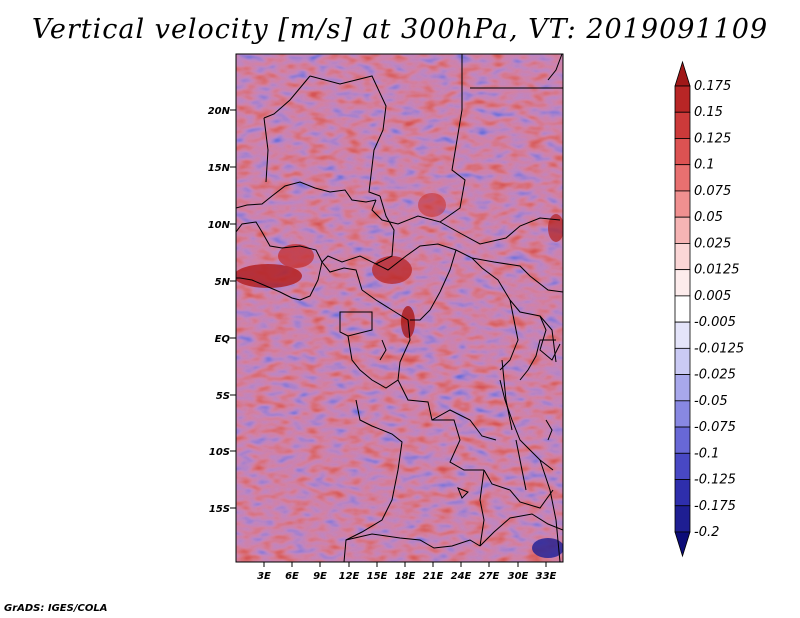  What do you see at coordinates (223, 396) in the screenshot?
I see `lat-label: 5S` at bounding box center [223, 396].